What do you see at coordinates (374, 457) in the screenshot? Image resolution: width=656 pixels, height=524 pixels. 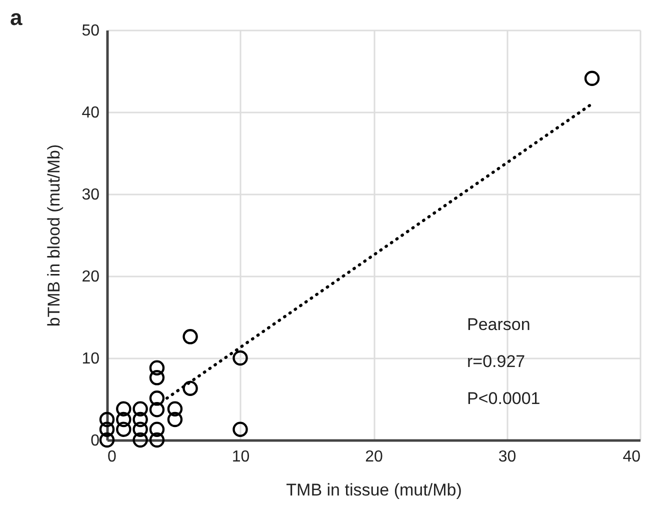 I see `x-tick-label: 20` at bounding box center [374, 457].